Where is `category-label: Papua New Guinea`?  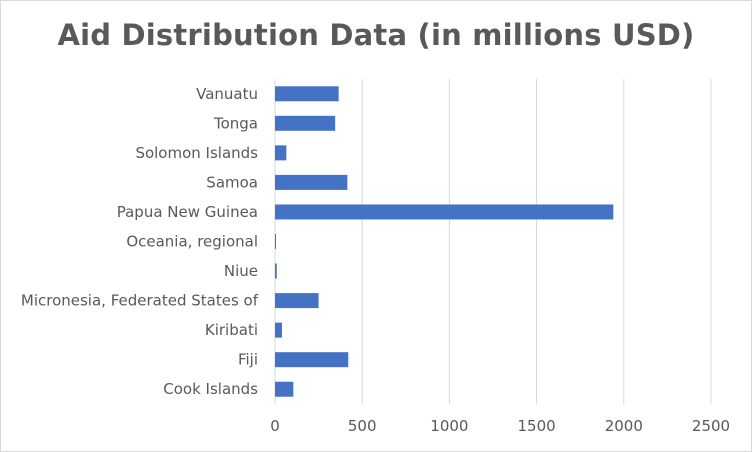
category-label: Papua New Guinea is located at coordinates (187, 212).